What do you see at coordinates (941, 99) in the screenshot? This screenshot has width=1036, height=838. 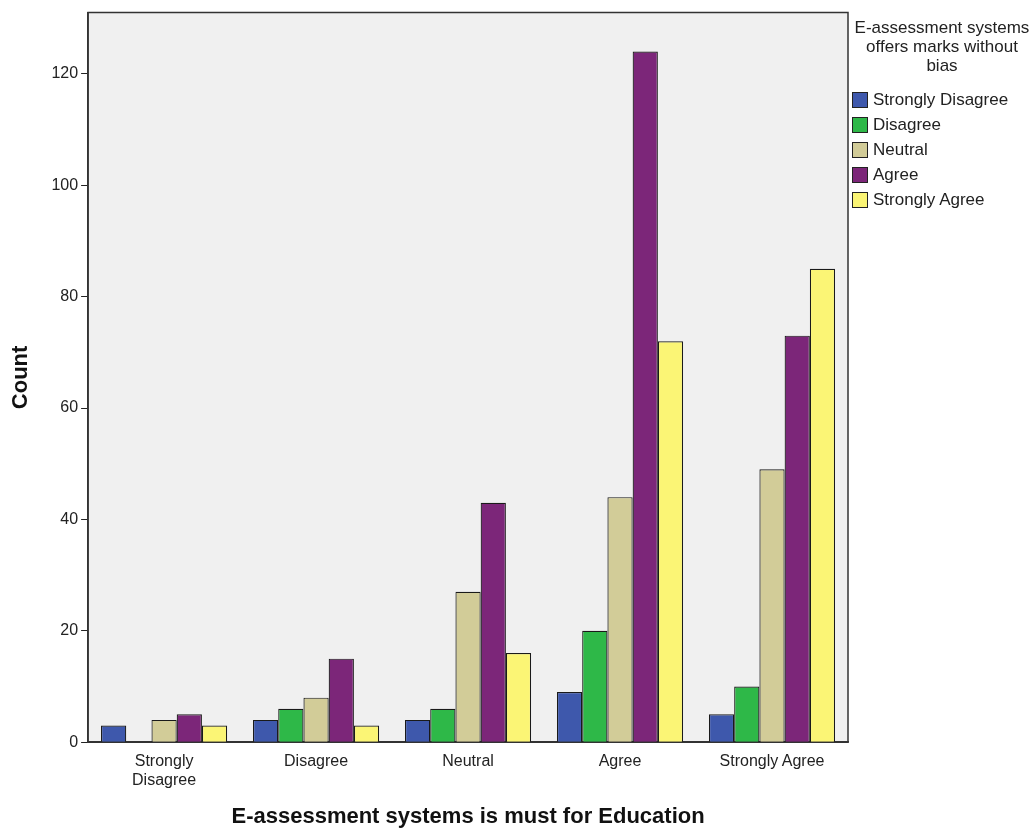 I see `legend-label: Strongly Disagree` at bounding box center [941, 99].